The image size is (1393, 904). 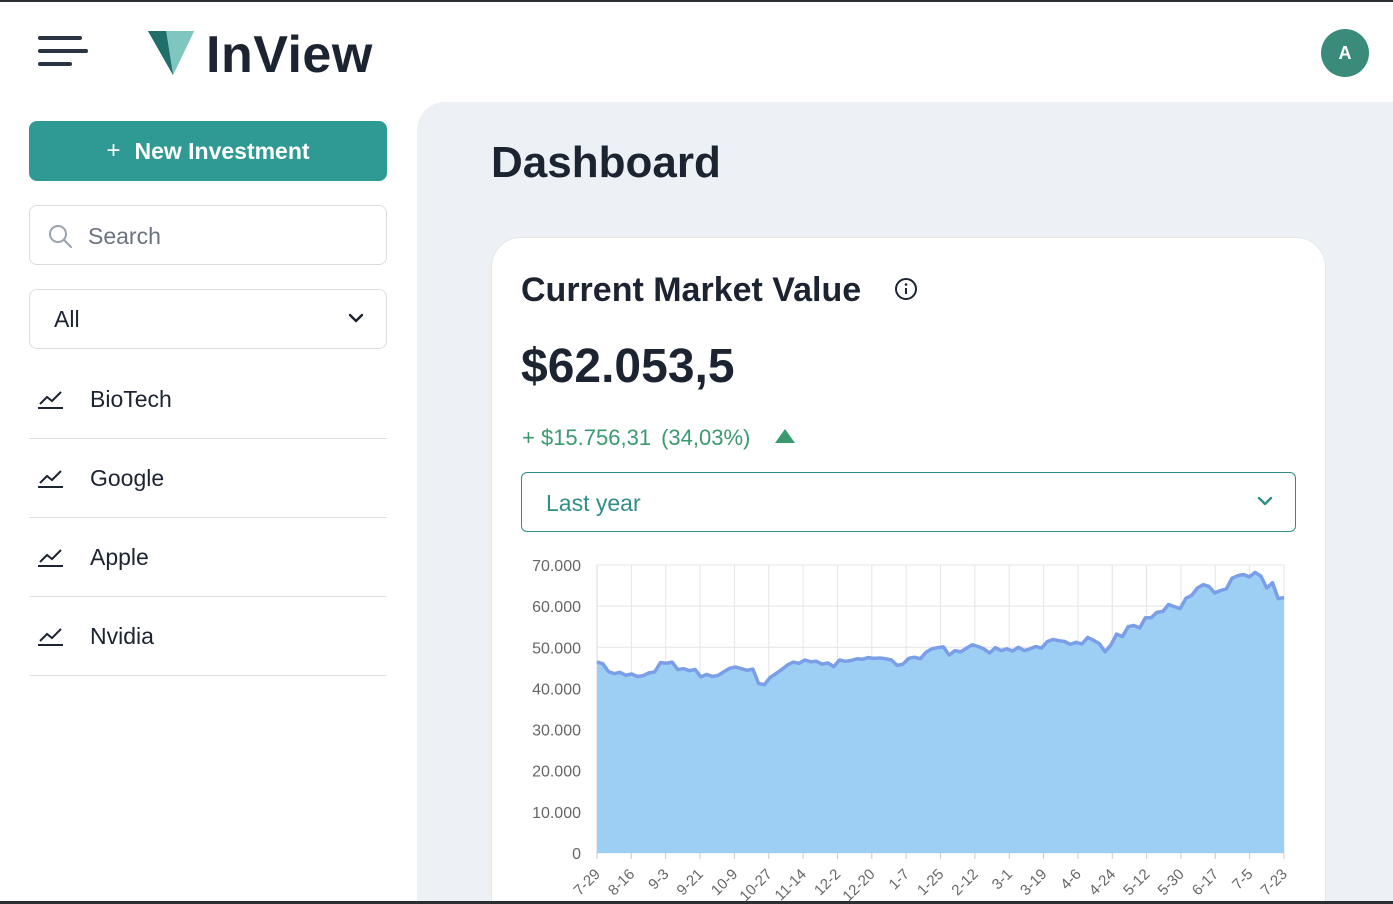 I want to click on x-tick-label: 7-23, so click(x=1274, y=882).